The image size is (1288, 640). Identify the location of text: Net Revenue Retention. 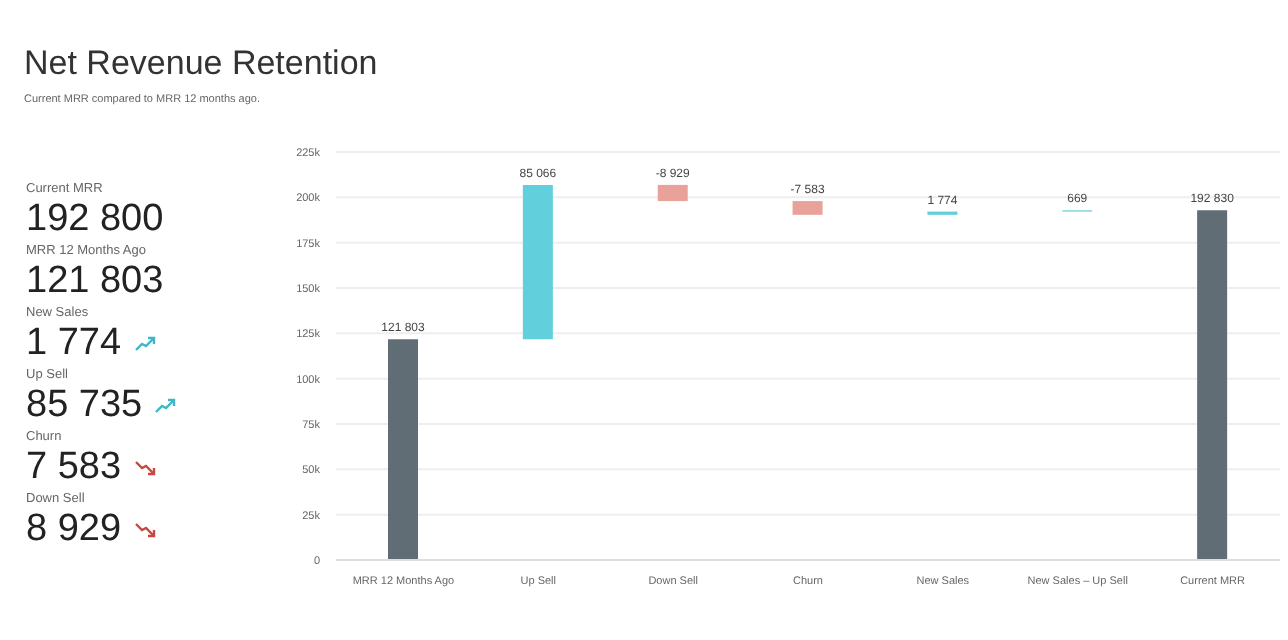
(201, 64).